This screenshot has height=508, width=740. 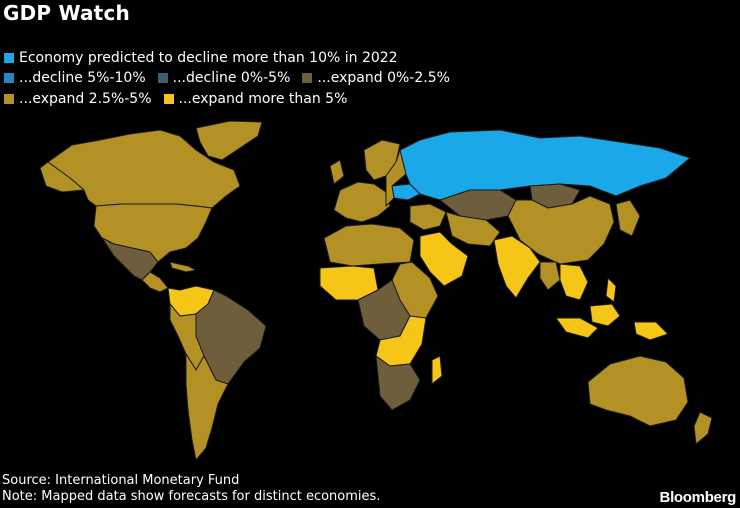 I want to click on legend-label-decline-0-5: ...decline 0%-5%, so click(x=231, y=78).